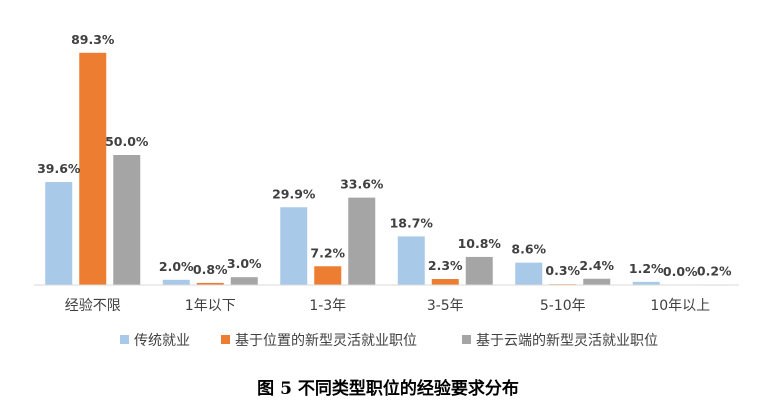 This screenshot has height=408, width=777. Describe the element at coordinates (93, 168) in the screenshot. I see `bar-series2-cat1` at that location.